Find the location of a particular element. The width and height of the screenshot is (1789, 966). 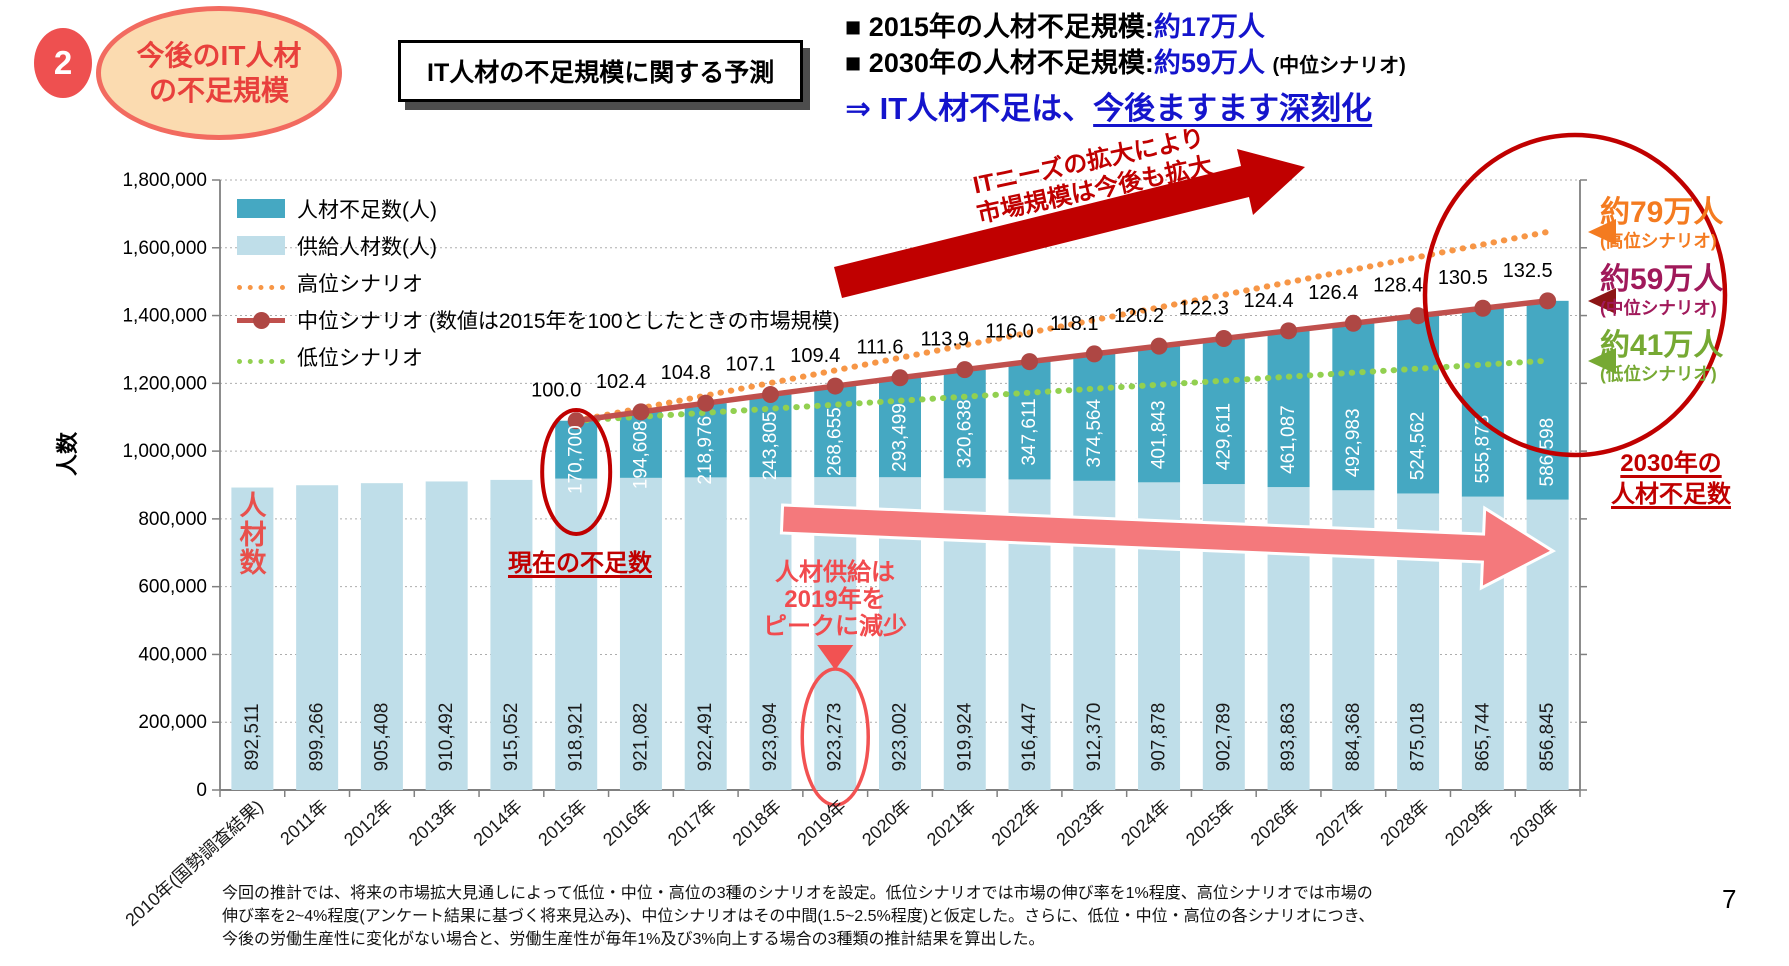

supply-value-label: 905,408 is located at coordinates (381, 737).